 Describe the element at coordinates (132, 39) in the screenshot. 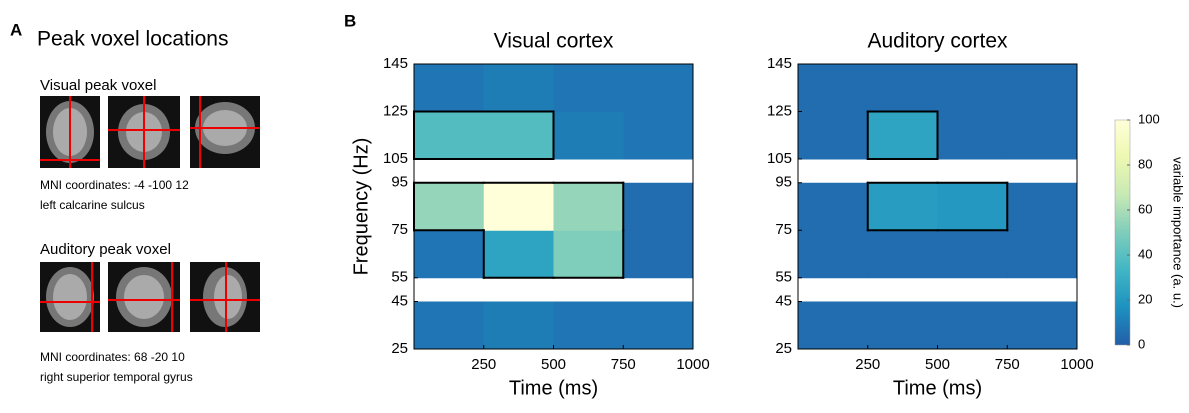

I see `panel-title: Peak voxel locations` at that location.